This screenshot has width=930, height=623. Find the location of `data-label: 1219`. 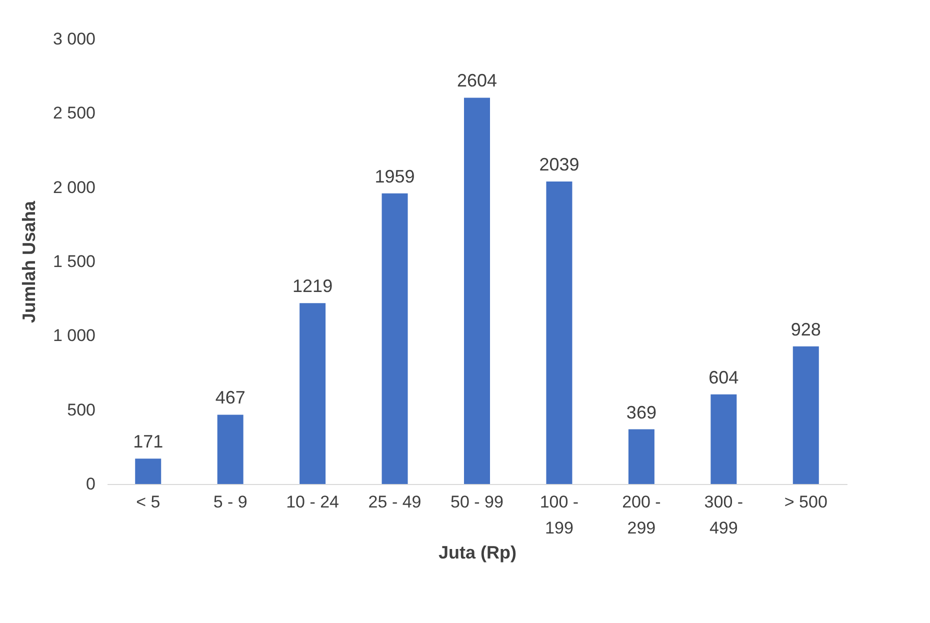

data-label: 1219 is located at coordinates (312, 286).